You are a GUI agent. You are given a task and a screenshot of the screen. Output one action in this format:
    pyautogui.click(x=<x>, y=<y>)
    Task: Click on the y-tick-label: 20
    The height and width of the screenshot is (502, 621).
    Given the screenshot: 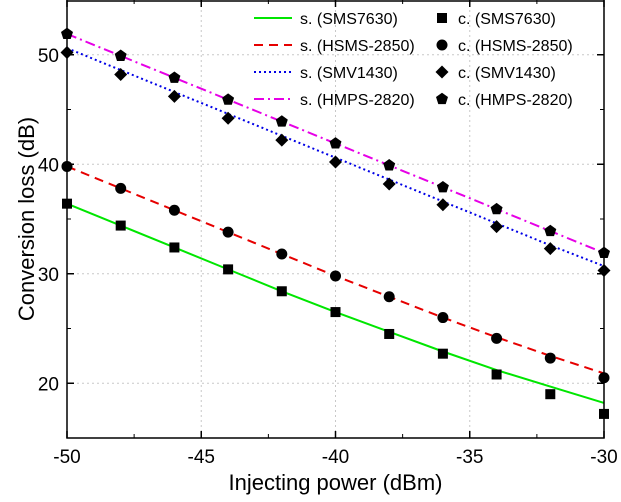 What is the action you would take?
    pyautogui.click(x=48, y=384)
    